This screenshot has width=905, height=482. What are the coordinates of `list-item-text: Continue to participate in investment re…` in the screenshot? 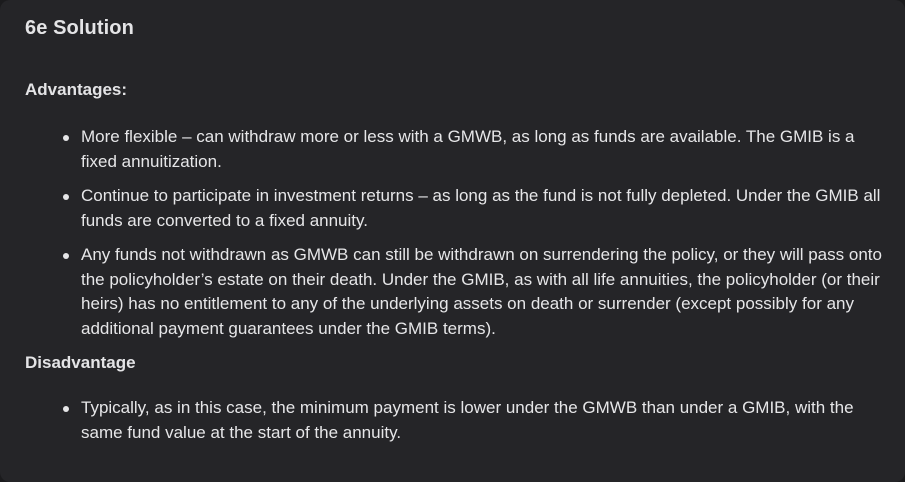 It's located at (481, 208).